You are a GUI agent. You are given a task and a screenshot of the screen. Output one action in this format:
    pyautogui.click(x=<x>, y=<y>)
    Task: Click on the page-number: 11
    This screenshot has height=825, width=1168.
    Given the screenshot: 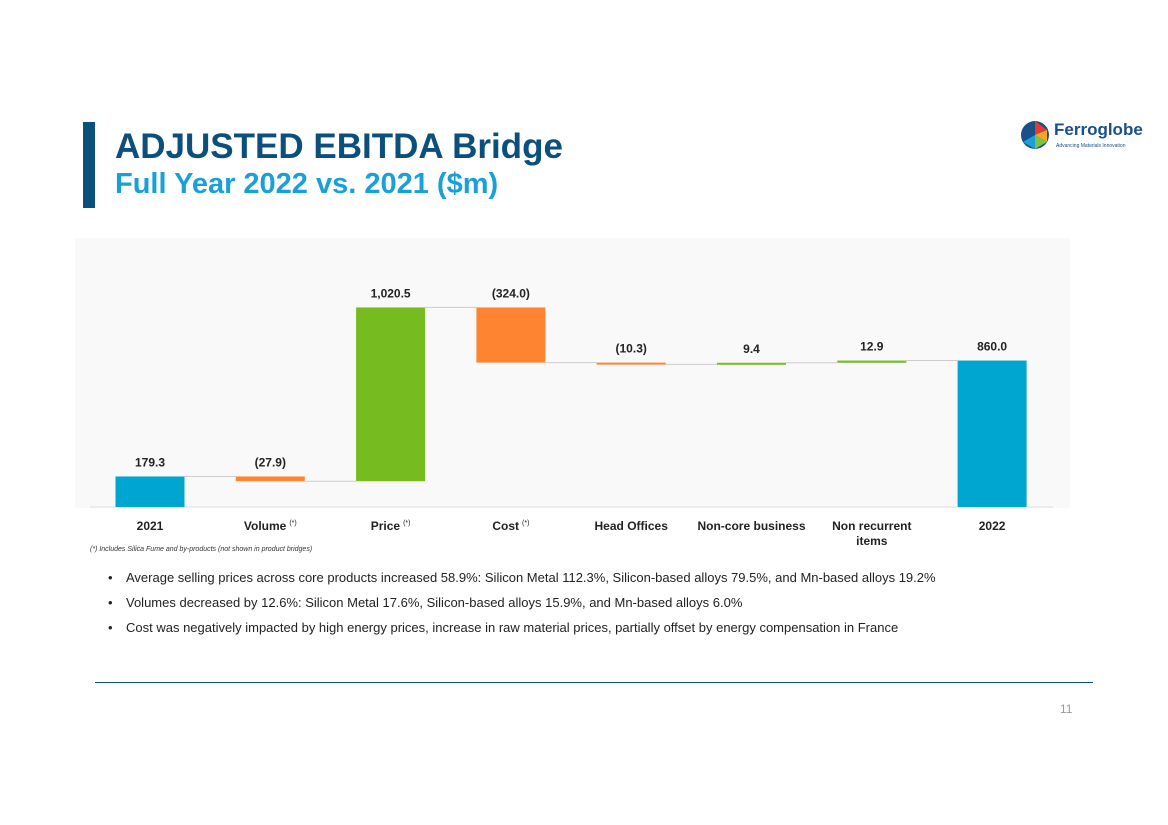 What is the action you would take?
    pyautogui.click(x=1066, y=709)
    